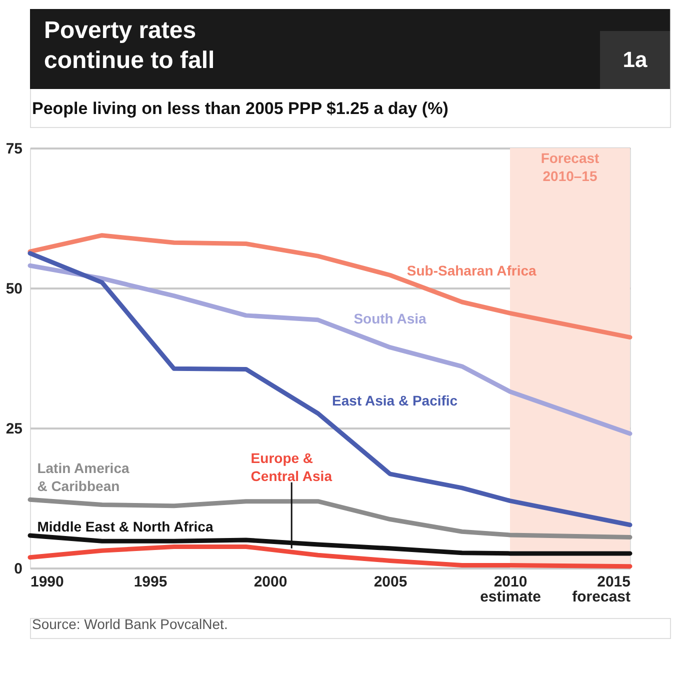 Image resolution: width=696 pixels, height=692 pixels. What do you see at coordinates (391, 582) in the screenshot?
I see `x-tick-label: 2005` at bounding box center [391, 582].